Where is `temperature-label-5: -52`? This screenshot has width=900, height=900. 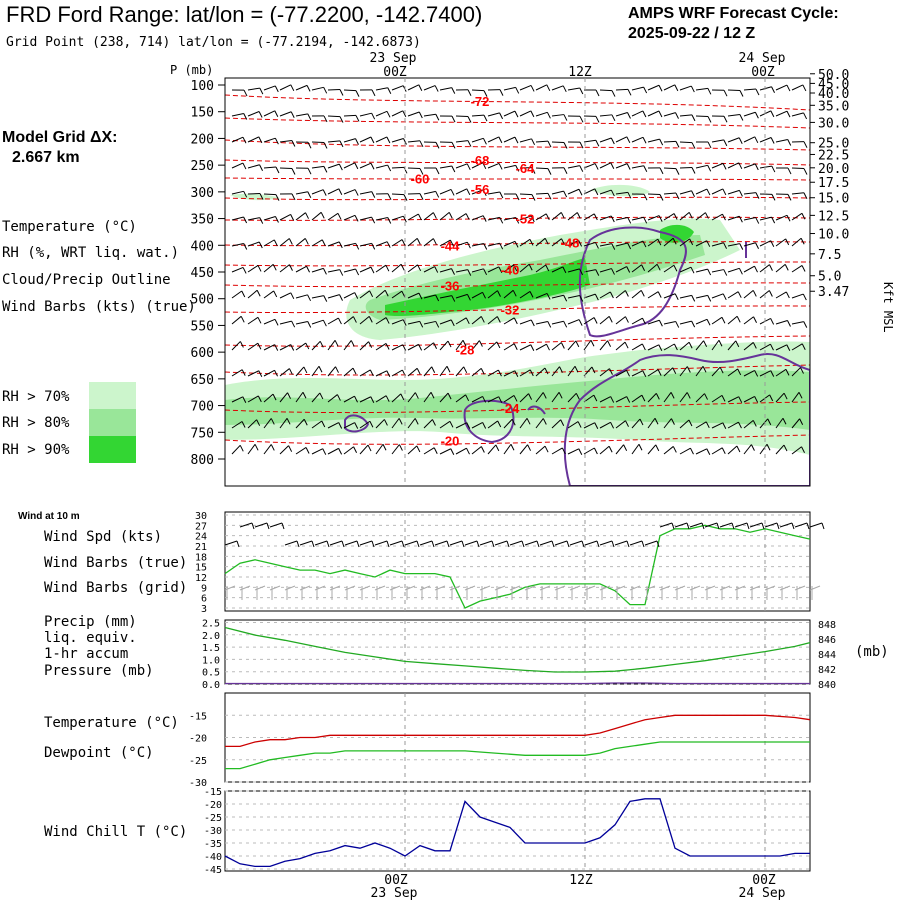 temperature-label-5: -52 is located at coordinates (525, 219).